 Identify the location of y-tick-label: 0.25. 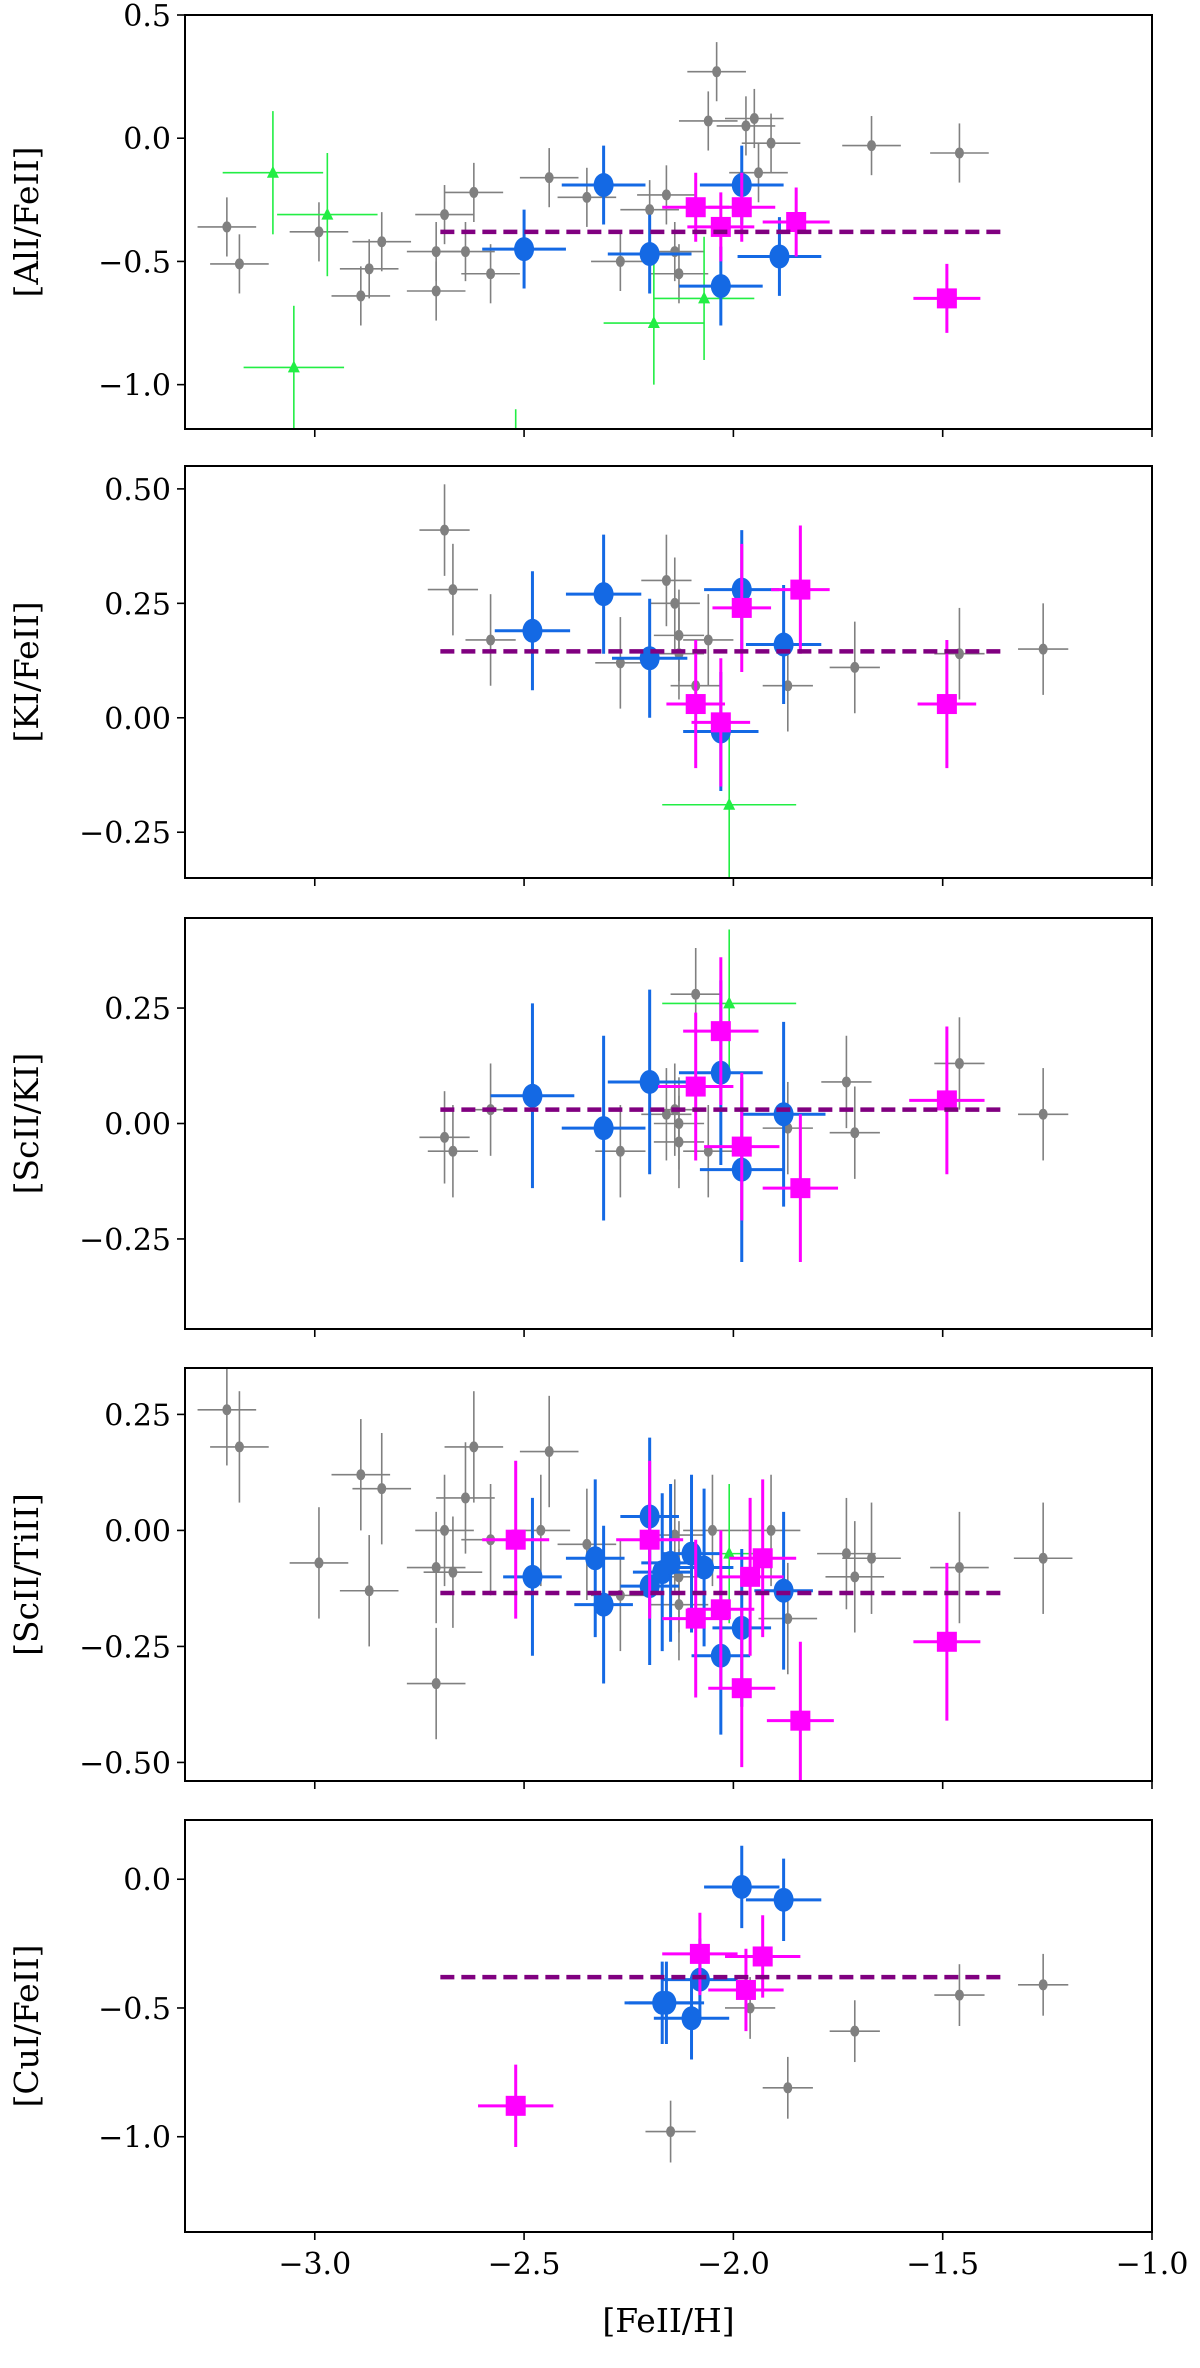
(137, 1415).